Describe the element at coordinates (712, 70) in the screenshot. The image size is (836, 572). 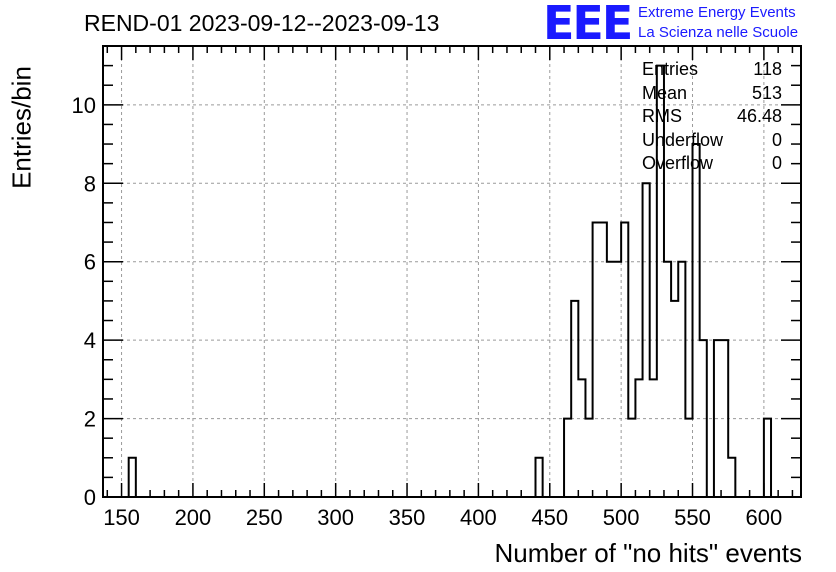
I see `stat-row-entries: Entries 118` at that location.